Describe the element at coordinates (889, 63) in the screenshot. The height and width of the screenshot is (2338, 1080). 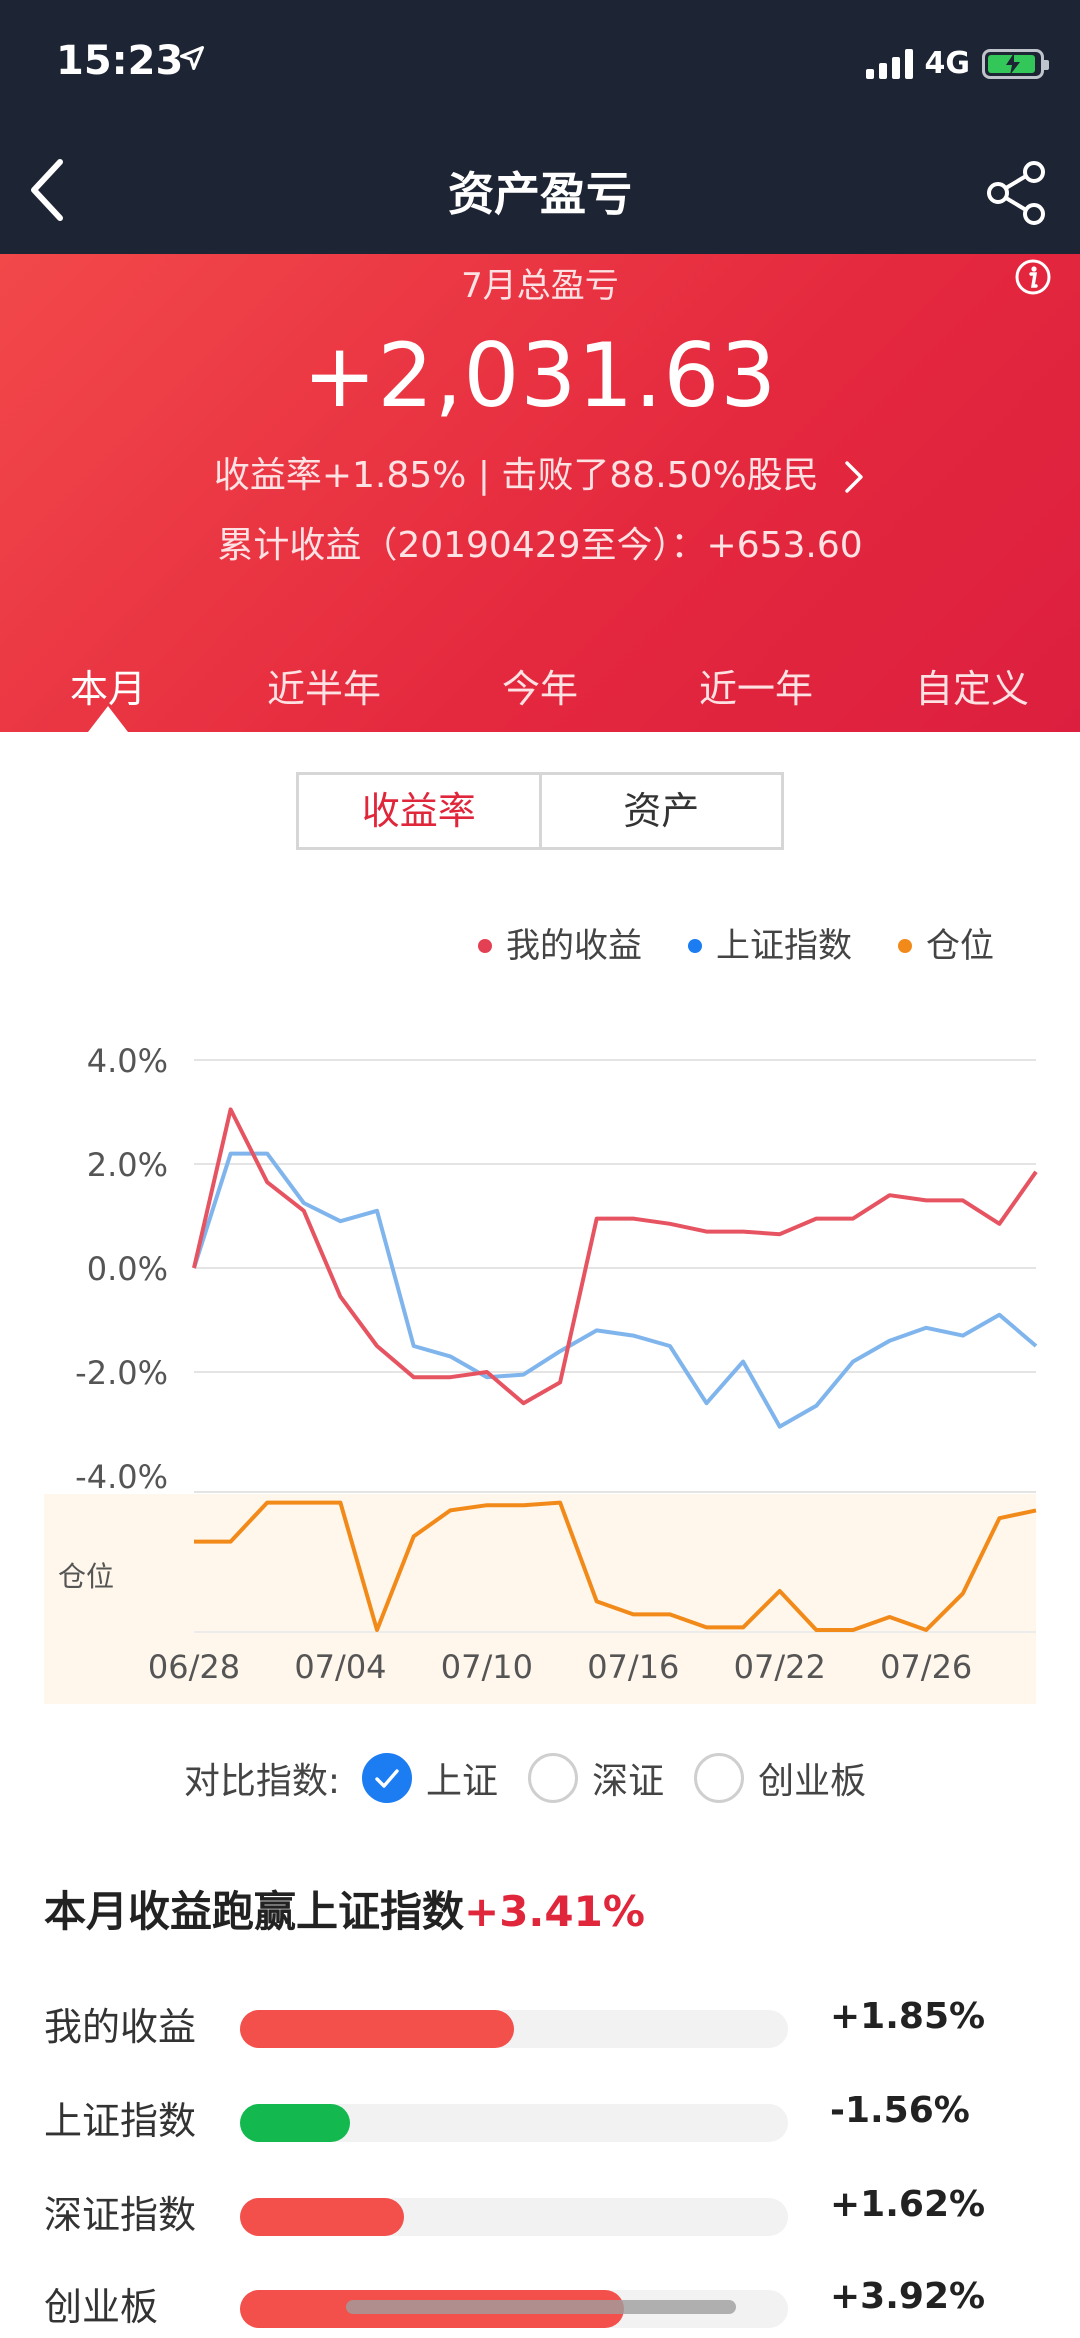
I see `signal-icon` at that location.